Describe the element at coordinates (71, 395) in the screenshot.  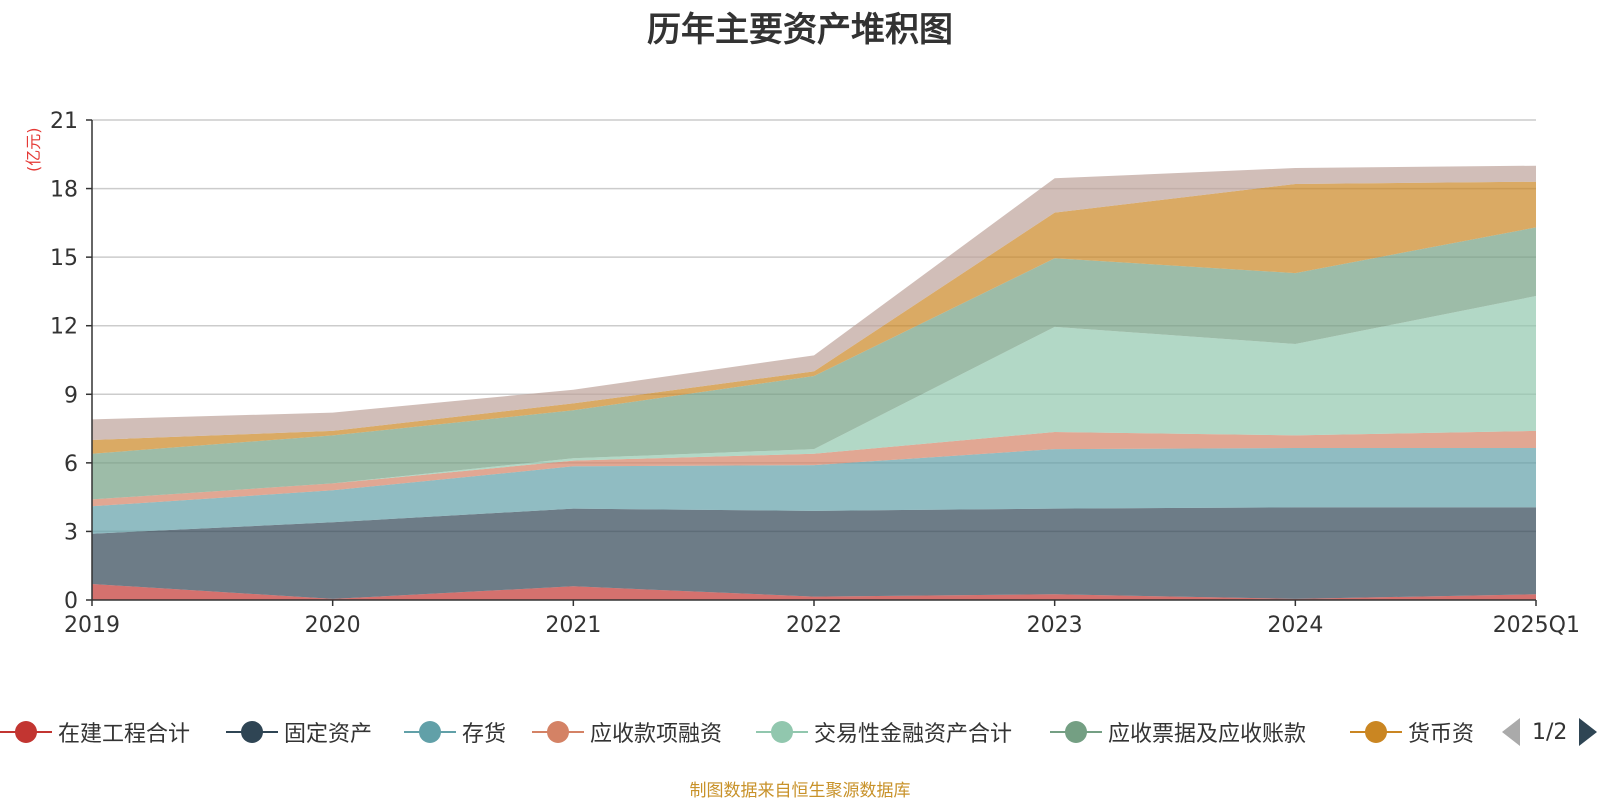
I see `y-tick-label: 9` at that location.